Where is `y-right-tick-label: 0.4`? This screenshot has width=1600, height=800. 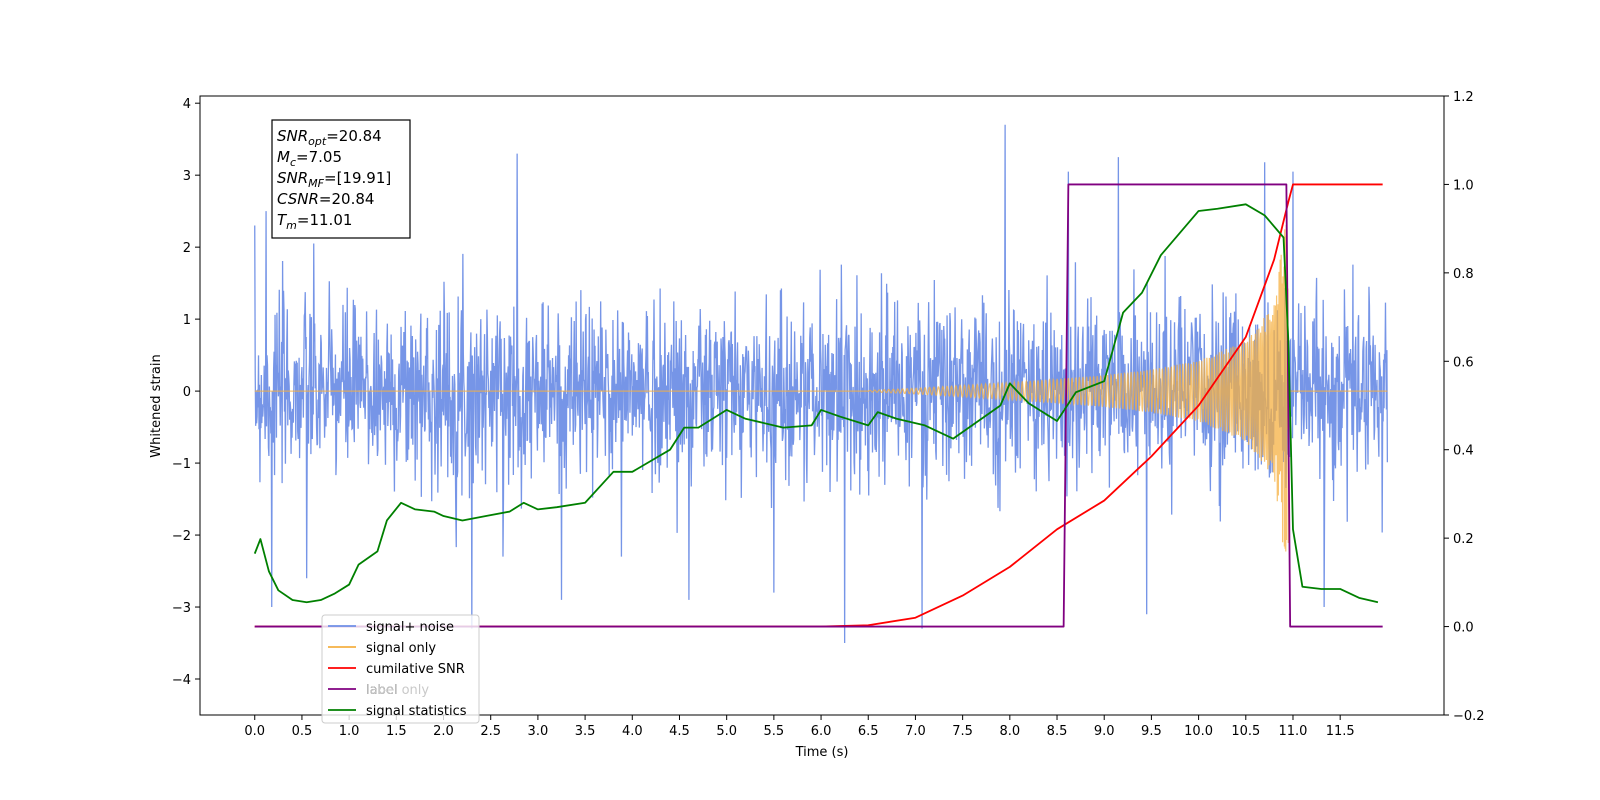 y-right-tick-label: 0.4 is located at coordinates (1463, 451).